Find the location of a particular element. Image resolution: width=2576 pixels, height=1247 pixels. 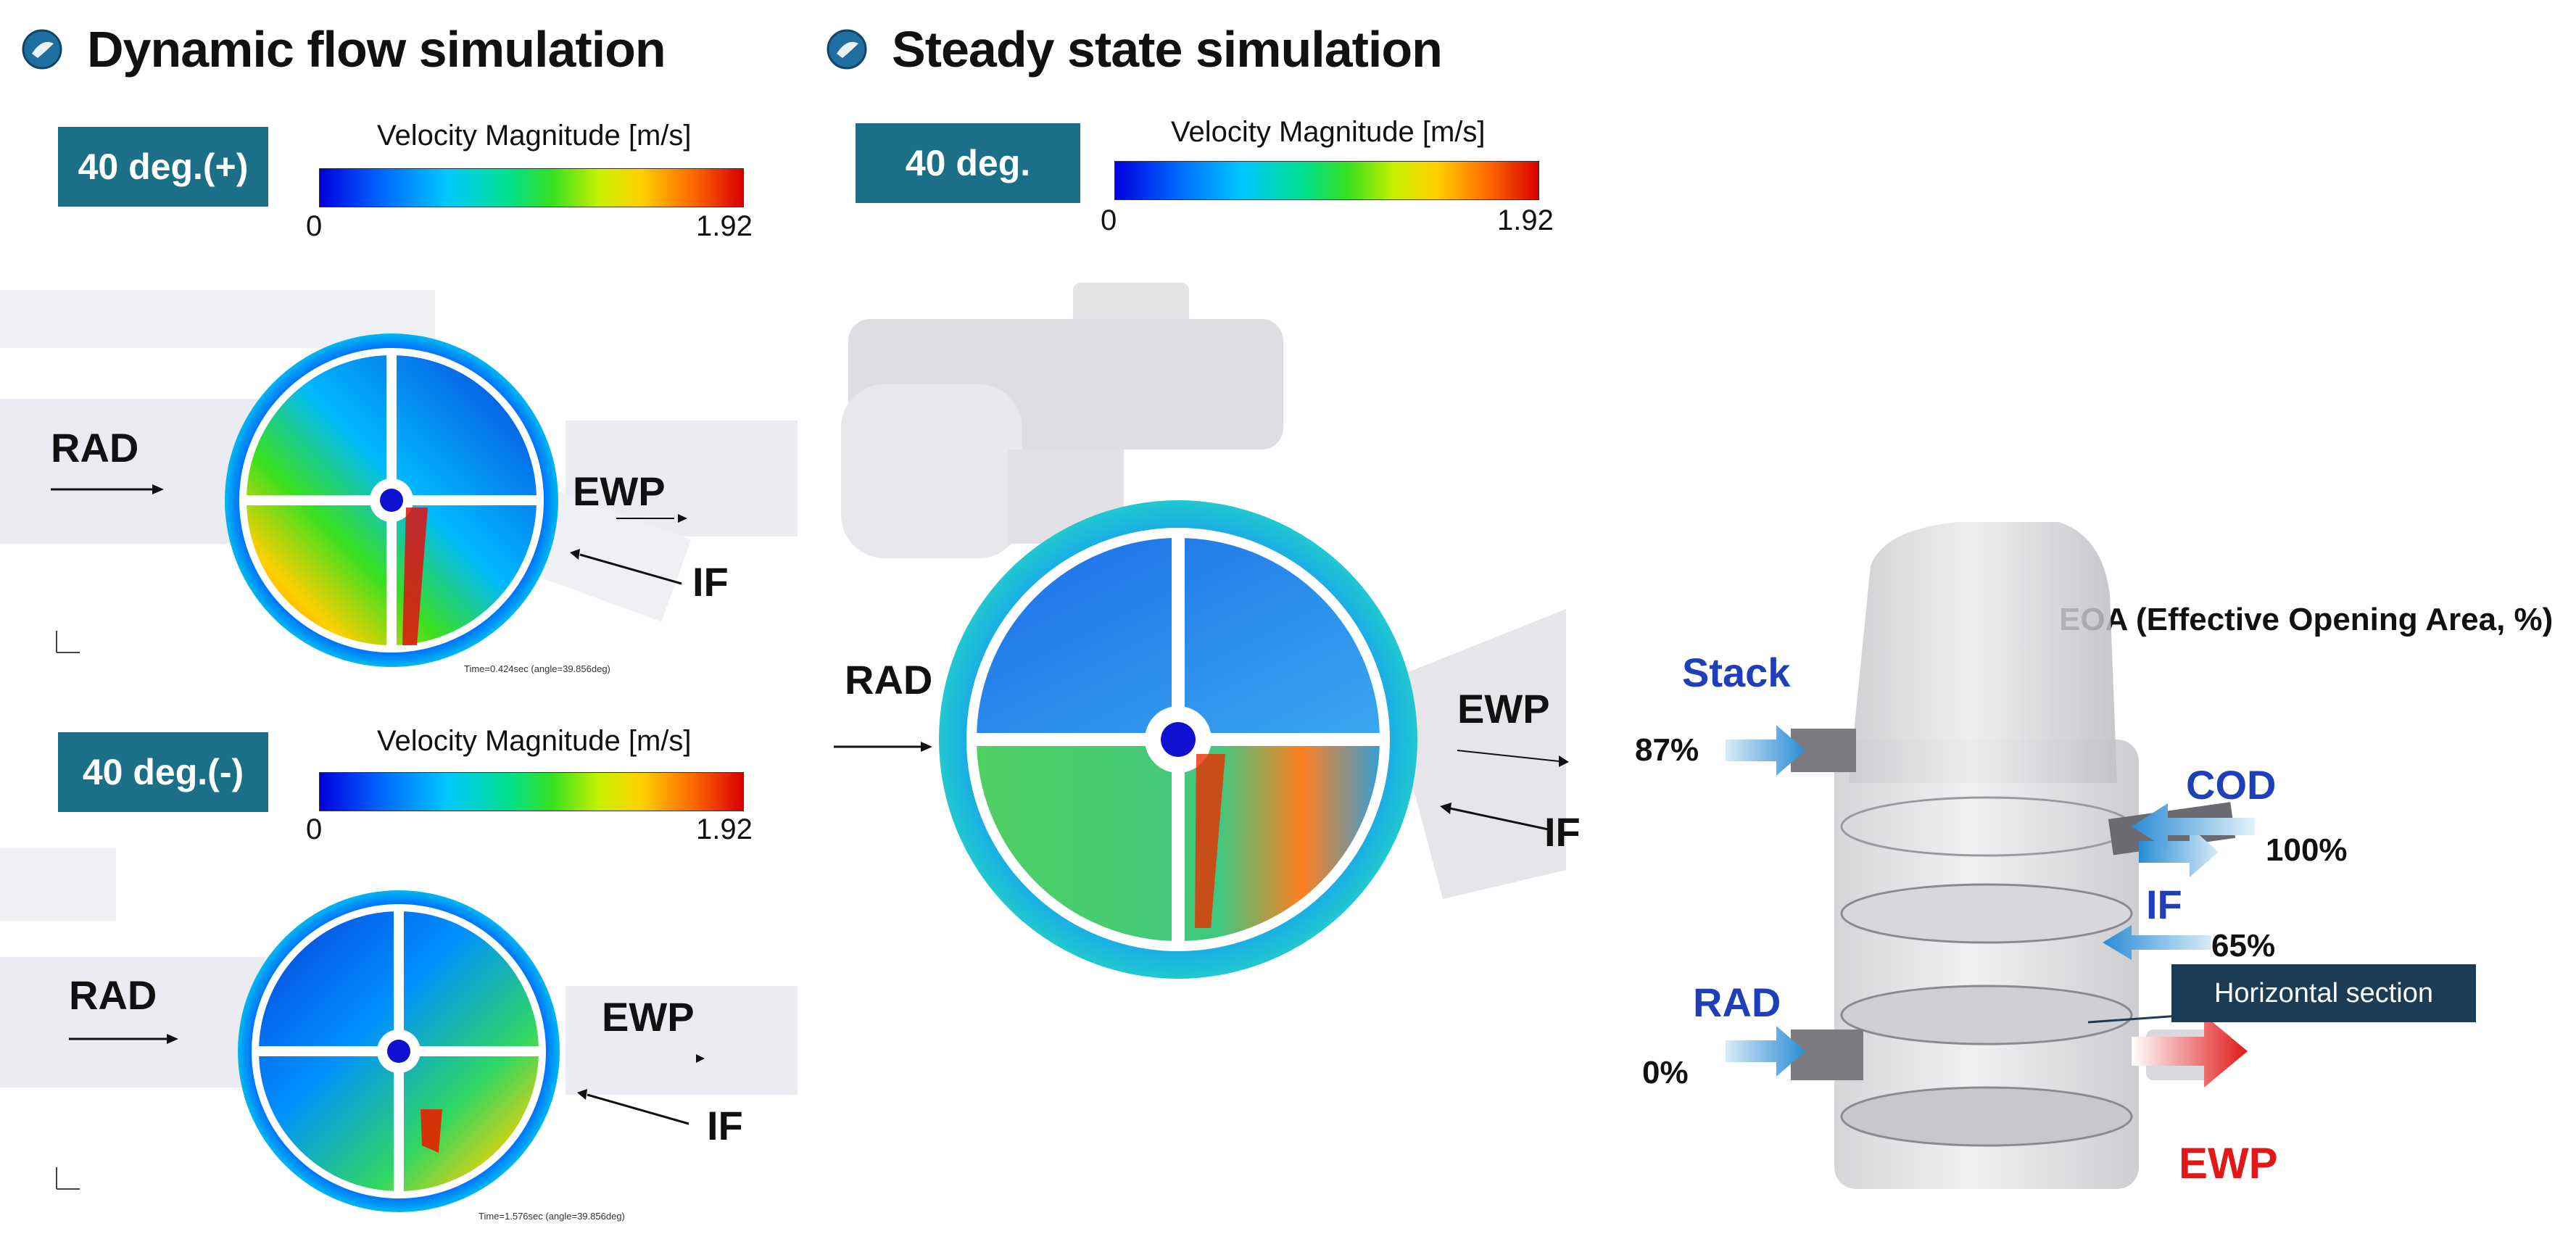

horizontal-section-label: Horizontal section is located at coordinates (2323, 993).